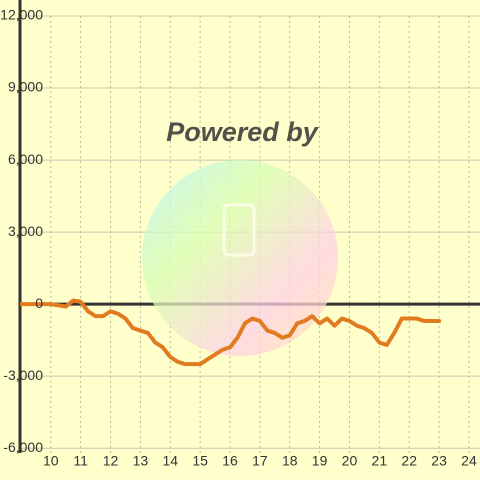 The height and width of the screenshot is (480, 480). What do you see at coordinates (23, 375) in the screenshot?
I see `y-tick-label: -3,000` at bounding box center [23, 375].